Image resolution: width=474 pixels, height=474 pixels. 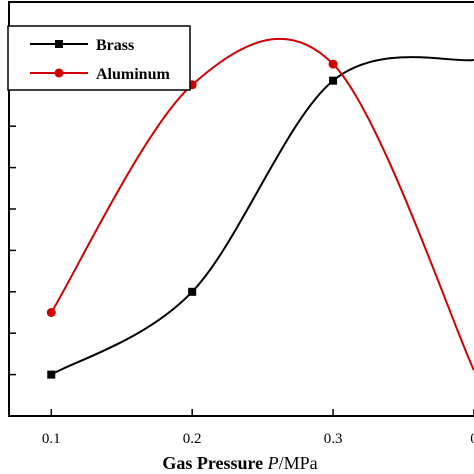 What do you see at coordinates (333, 439) in the screenshot?
I see `x-tick-label-2: 0.3` at bounding box center [333, 439].